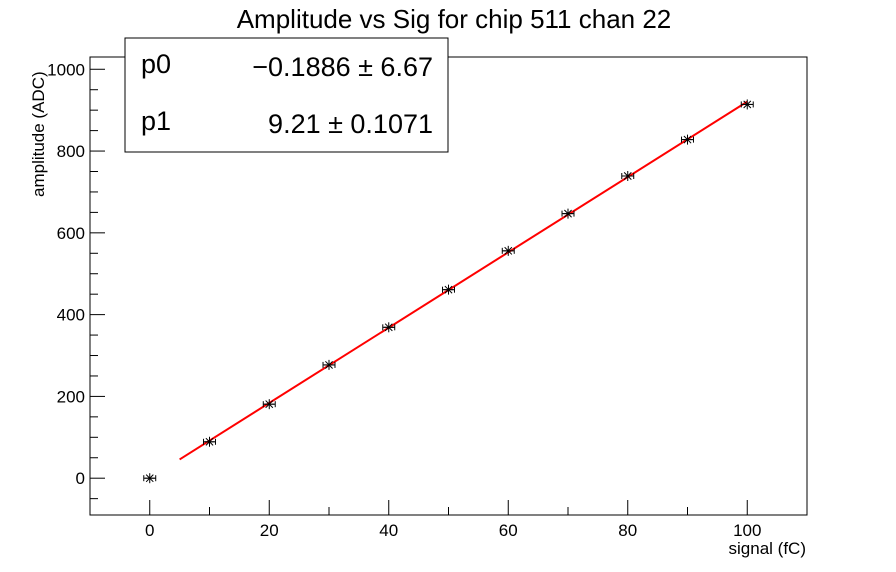 This screenshot has height=572, width=896. I want to click on x-tick-label: 0, so click(149, 530).